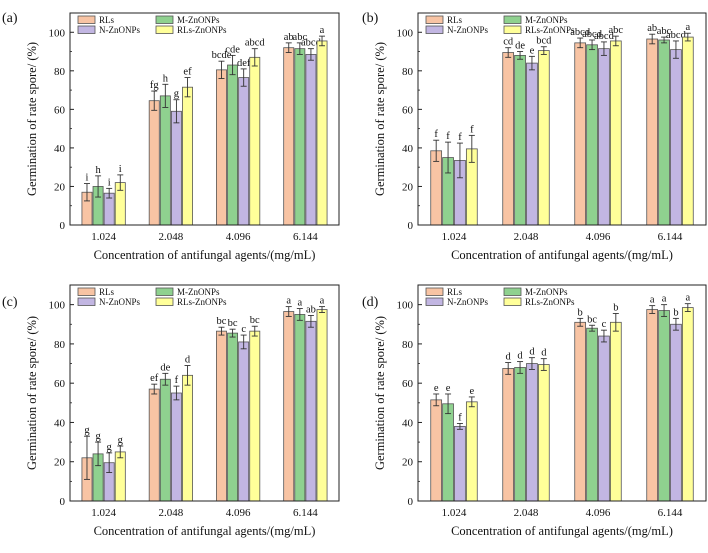  Describe the element at coordinates (370, 18) in the screenshot. I see `panel-label: (b)` at that location.